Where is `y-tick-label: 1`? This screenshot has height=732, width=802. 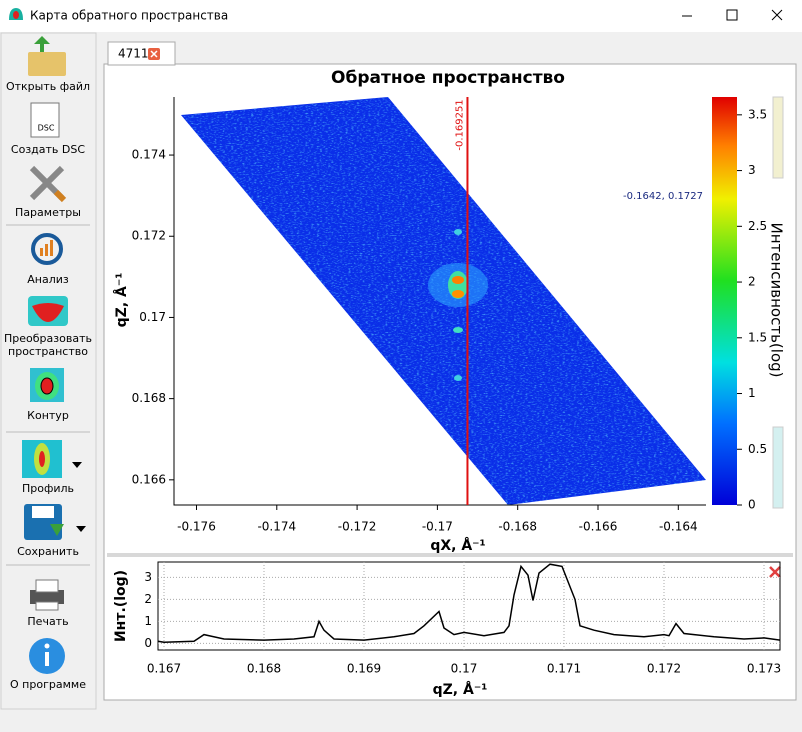 y-tick-label: 1 is located at coordinates (148, 621).